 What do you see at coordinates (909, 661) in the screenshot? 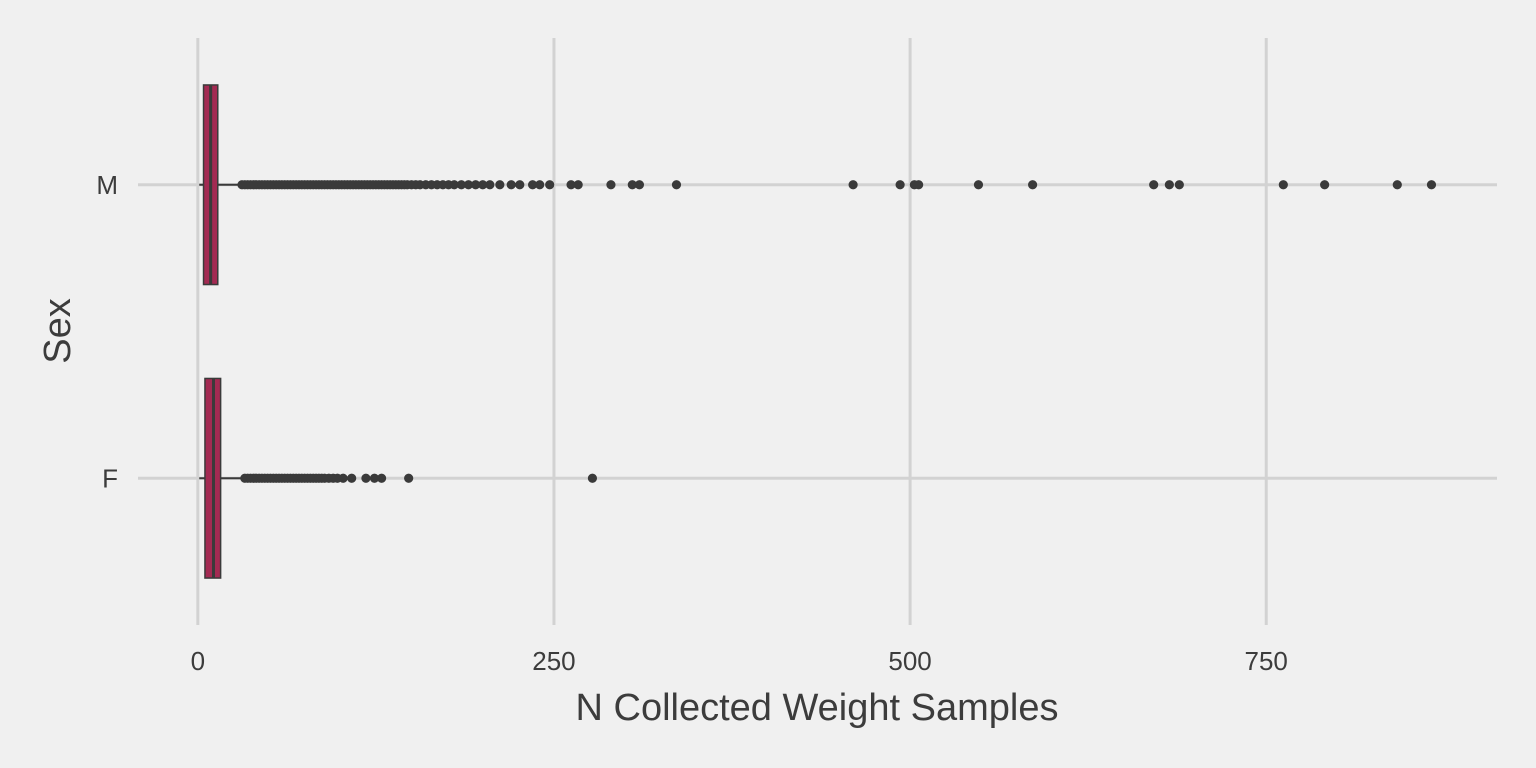
I see `x-tick-label: 500` at bounding box center [909, 661].